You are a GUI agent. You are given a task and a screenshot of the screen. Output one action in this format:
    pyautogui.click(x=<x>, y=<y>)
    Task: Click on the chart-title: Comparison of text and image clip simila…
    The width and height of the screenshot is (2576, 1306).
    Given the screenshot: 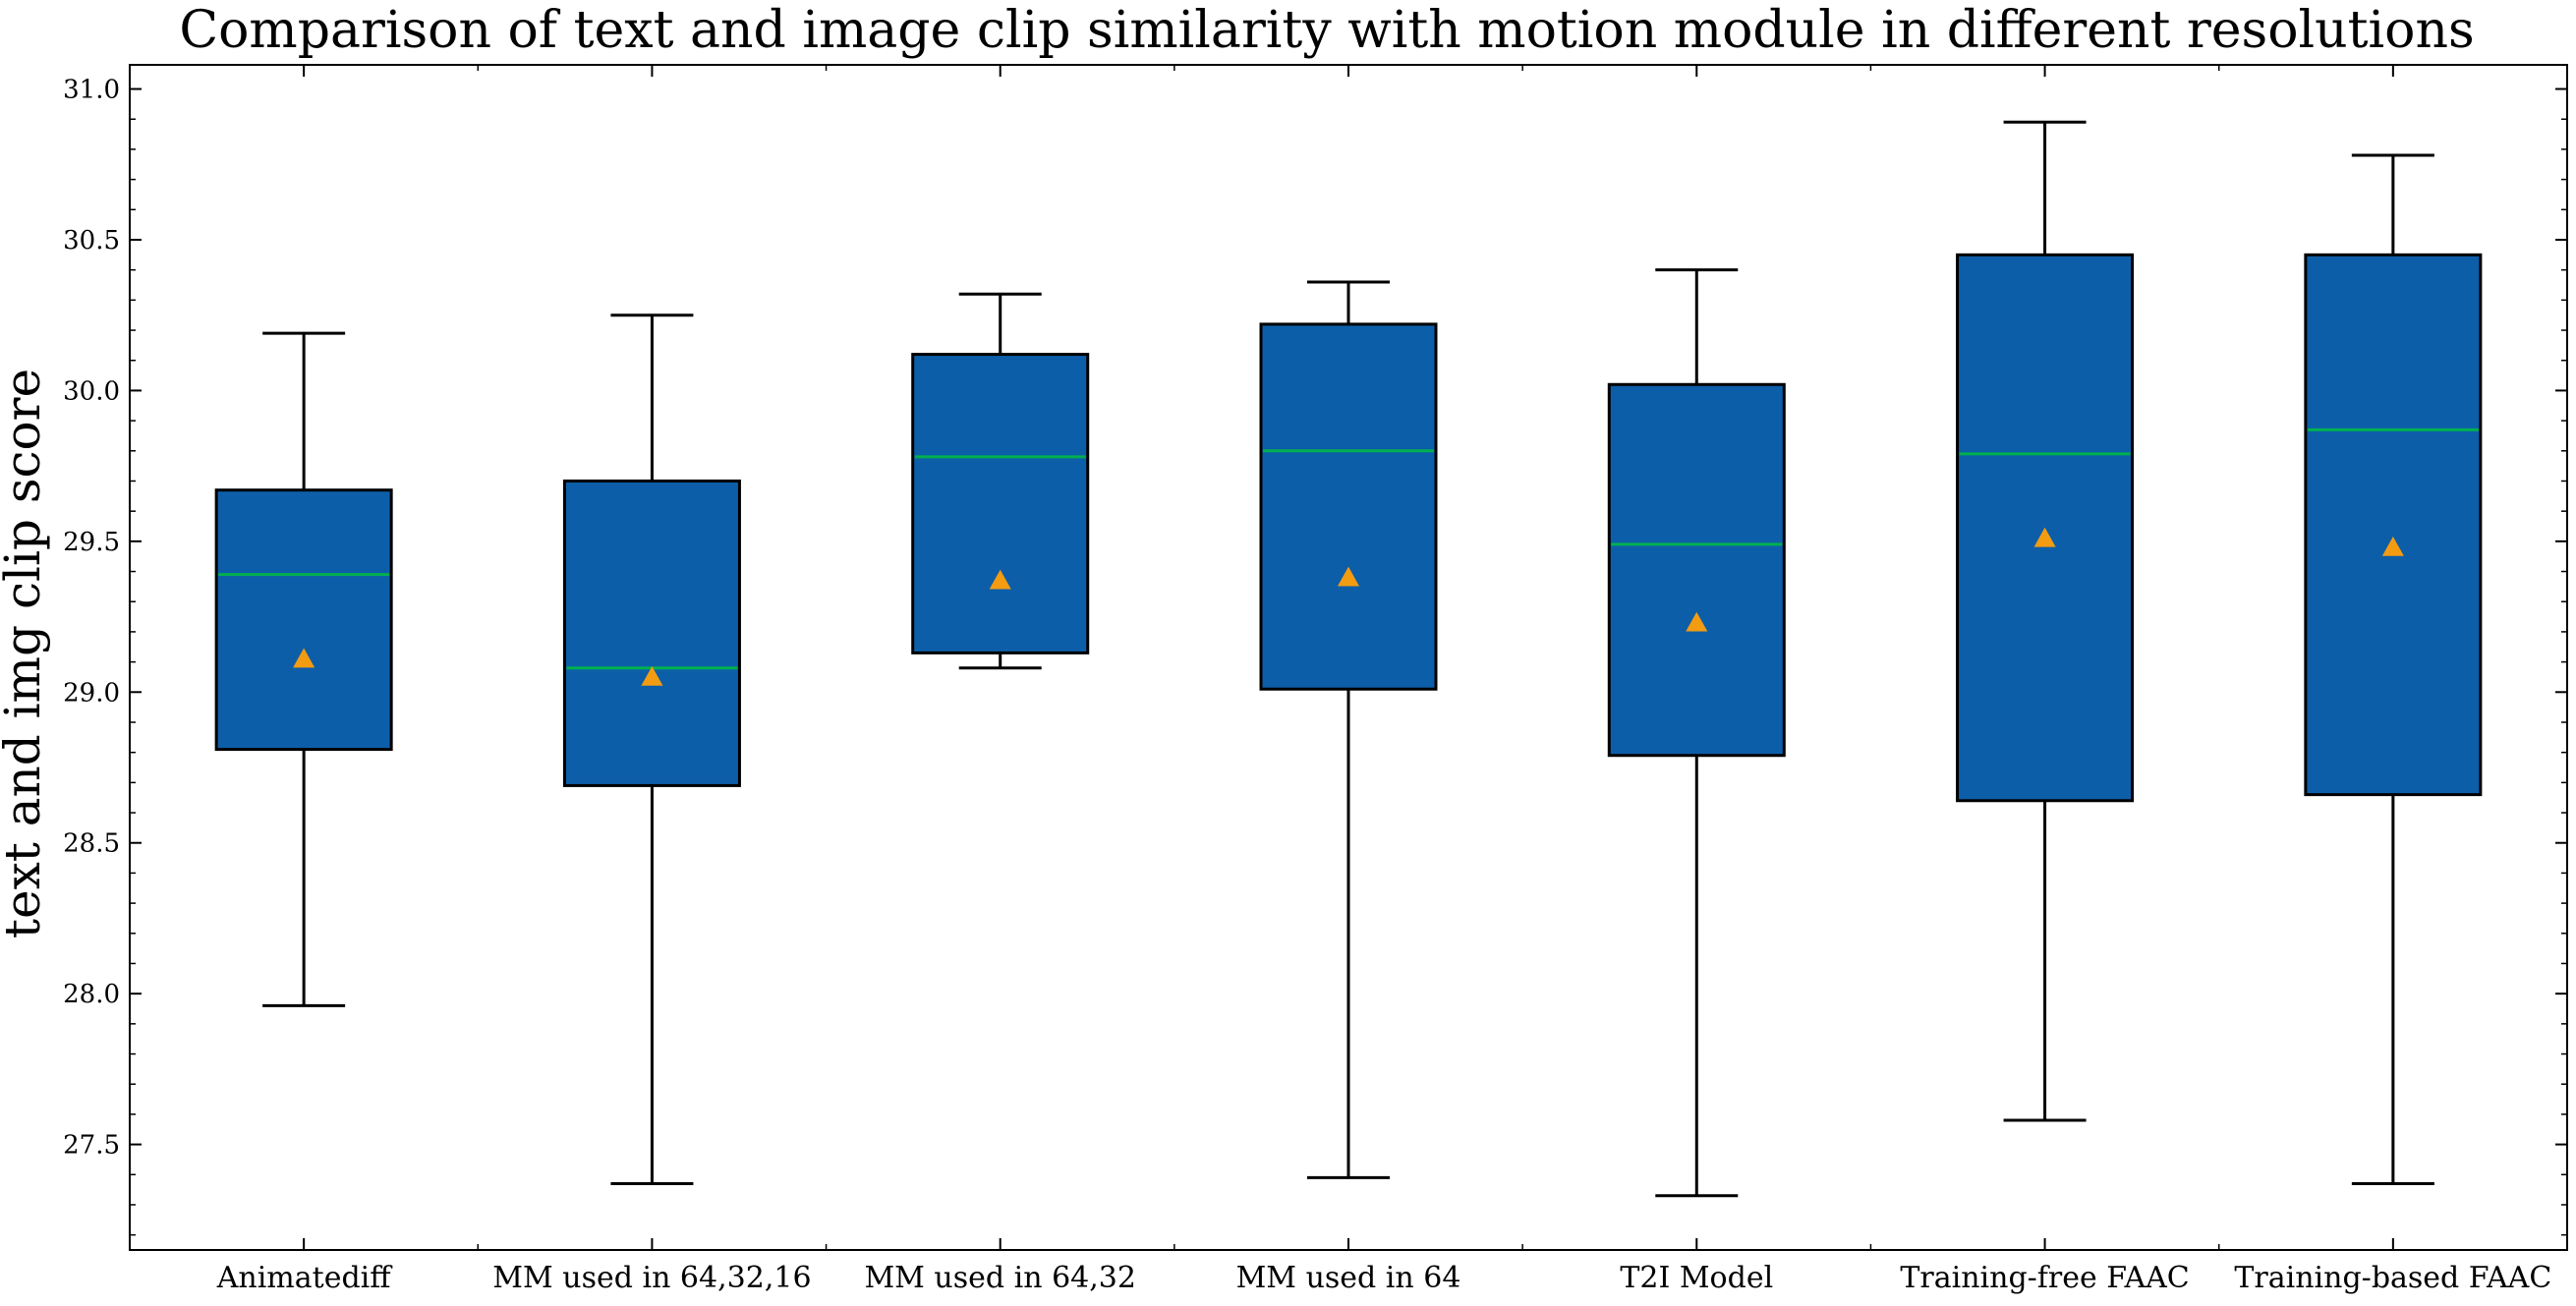 What is the action you would take?
    pyautogui.click(x=1327, y=30)
    